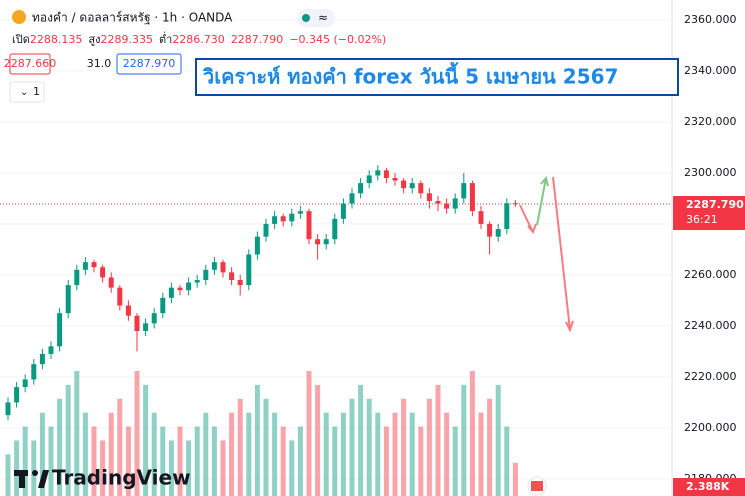 This screenshot has width=745, height=496. Describe the element at coordinates (21, 39) in the screenshot. I see `ohlc-label: เปิด` at that location.